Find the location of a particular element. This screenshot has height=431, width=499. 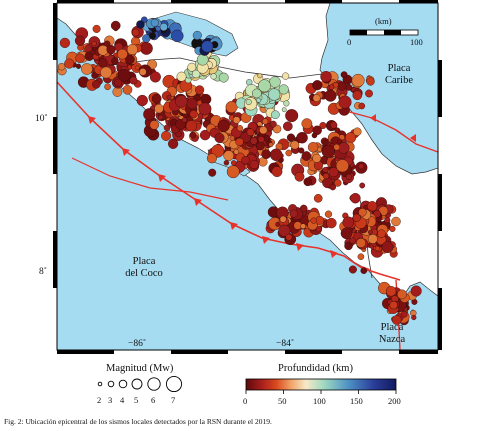

plate-label-coco-line1: Placa is located at coordinates (144, 261).